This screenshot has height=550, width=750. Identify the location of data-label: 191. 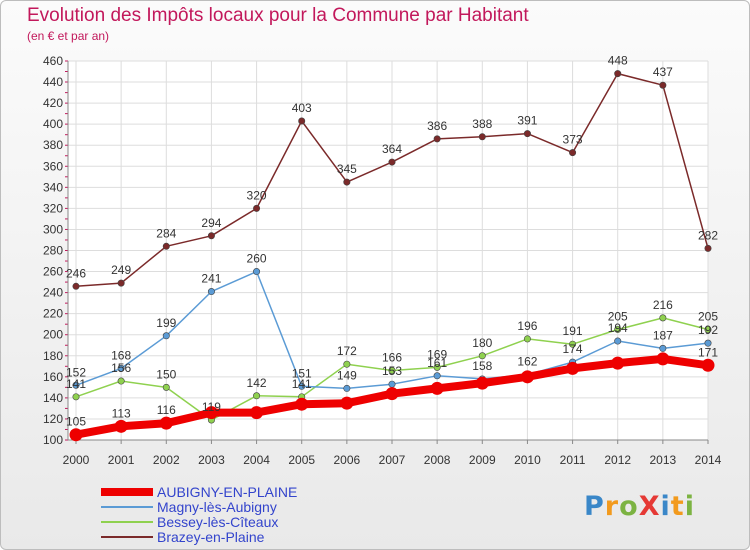
(573, 331).